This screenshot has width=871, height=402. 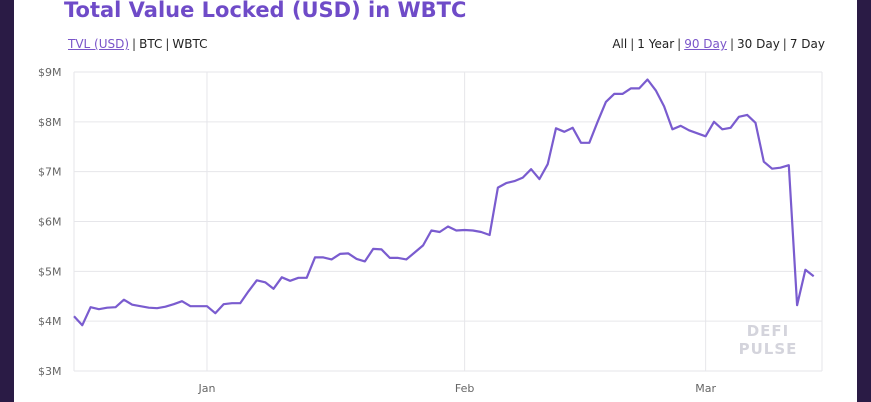 I want to click on y-tick-label: $6M, so click(x=50, y=222).